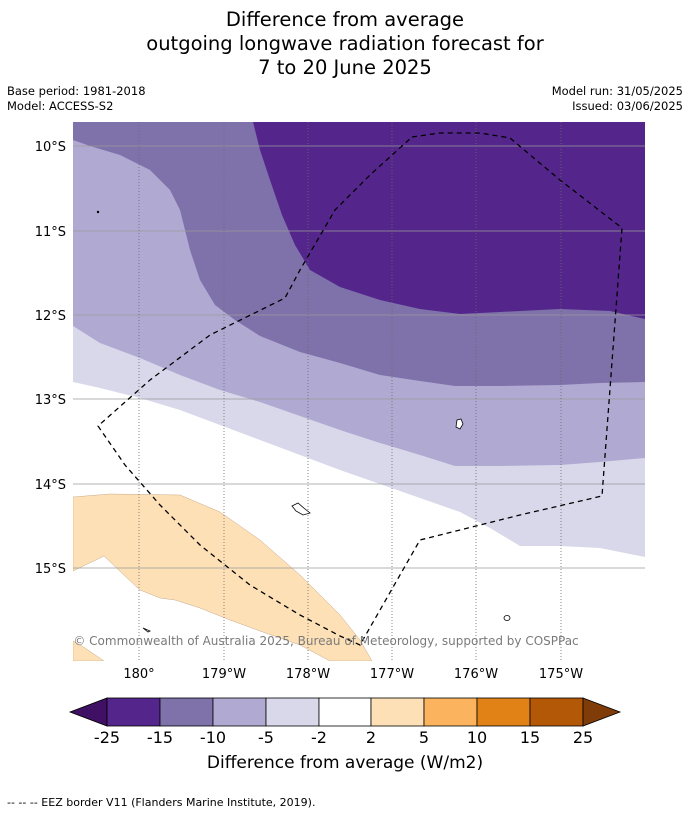  Describe the element at coordinates (392, 674) in the screenshot. I see `lon-label: 177°W` at that location.